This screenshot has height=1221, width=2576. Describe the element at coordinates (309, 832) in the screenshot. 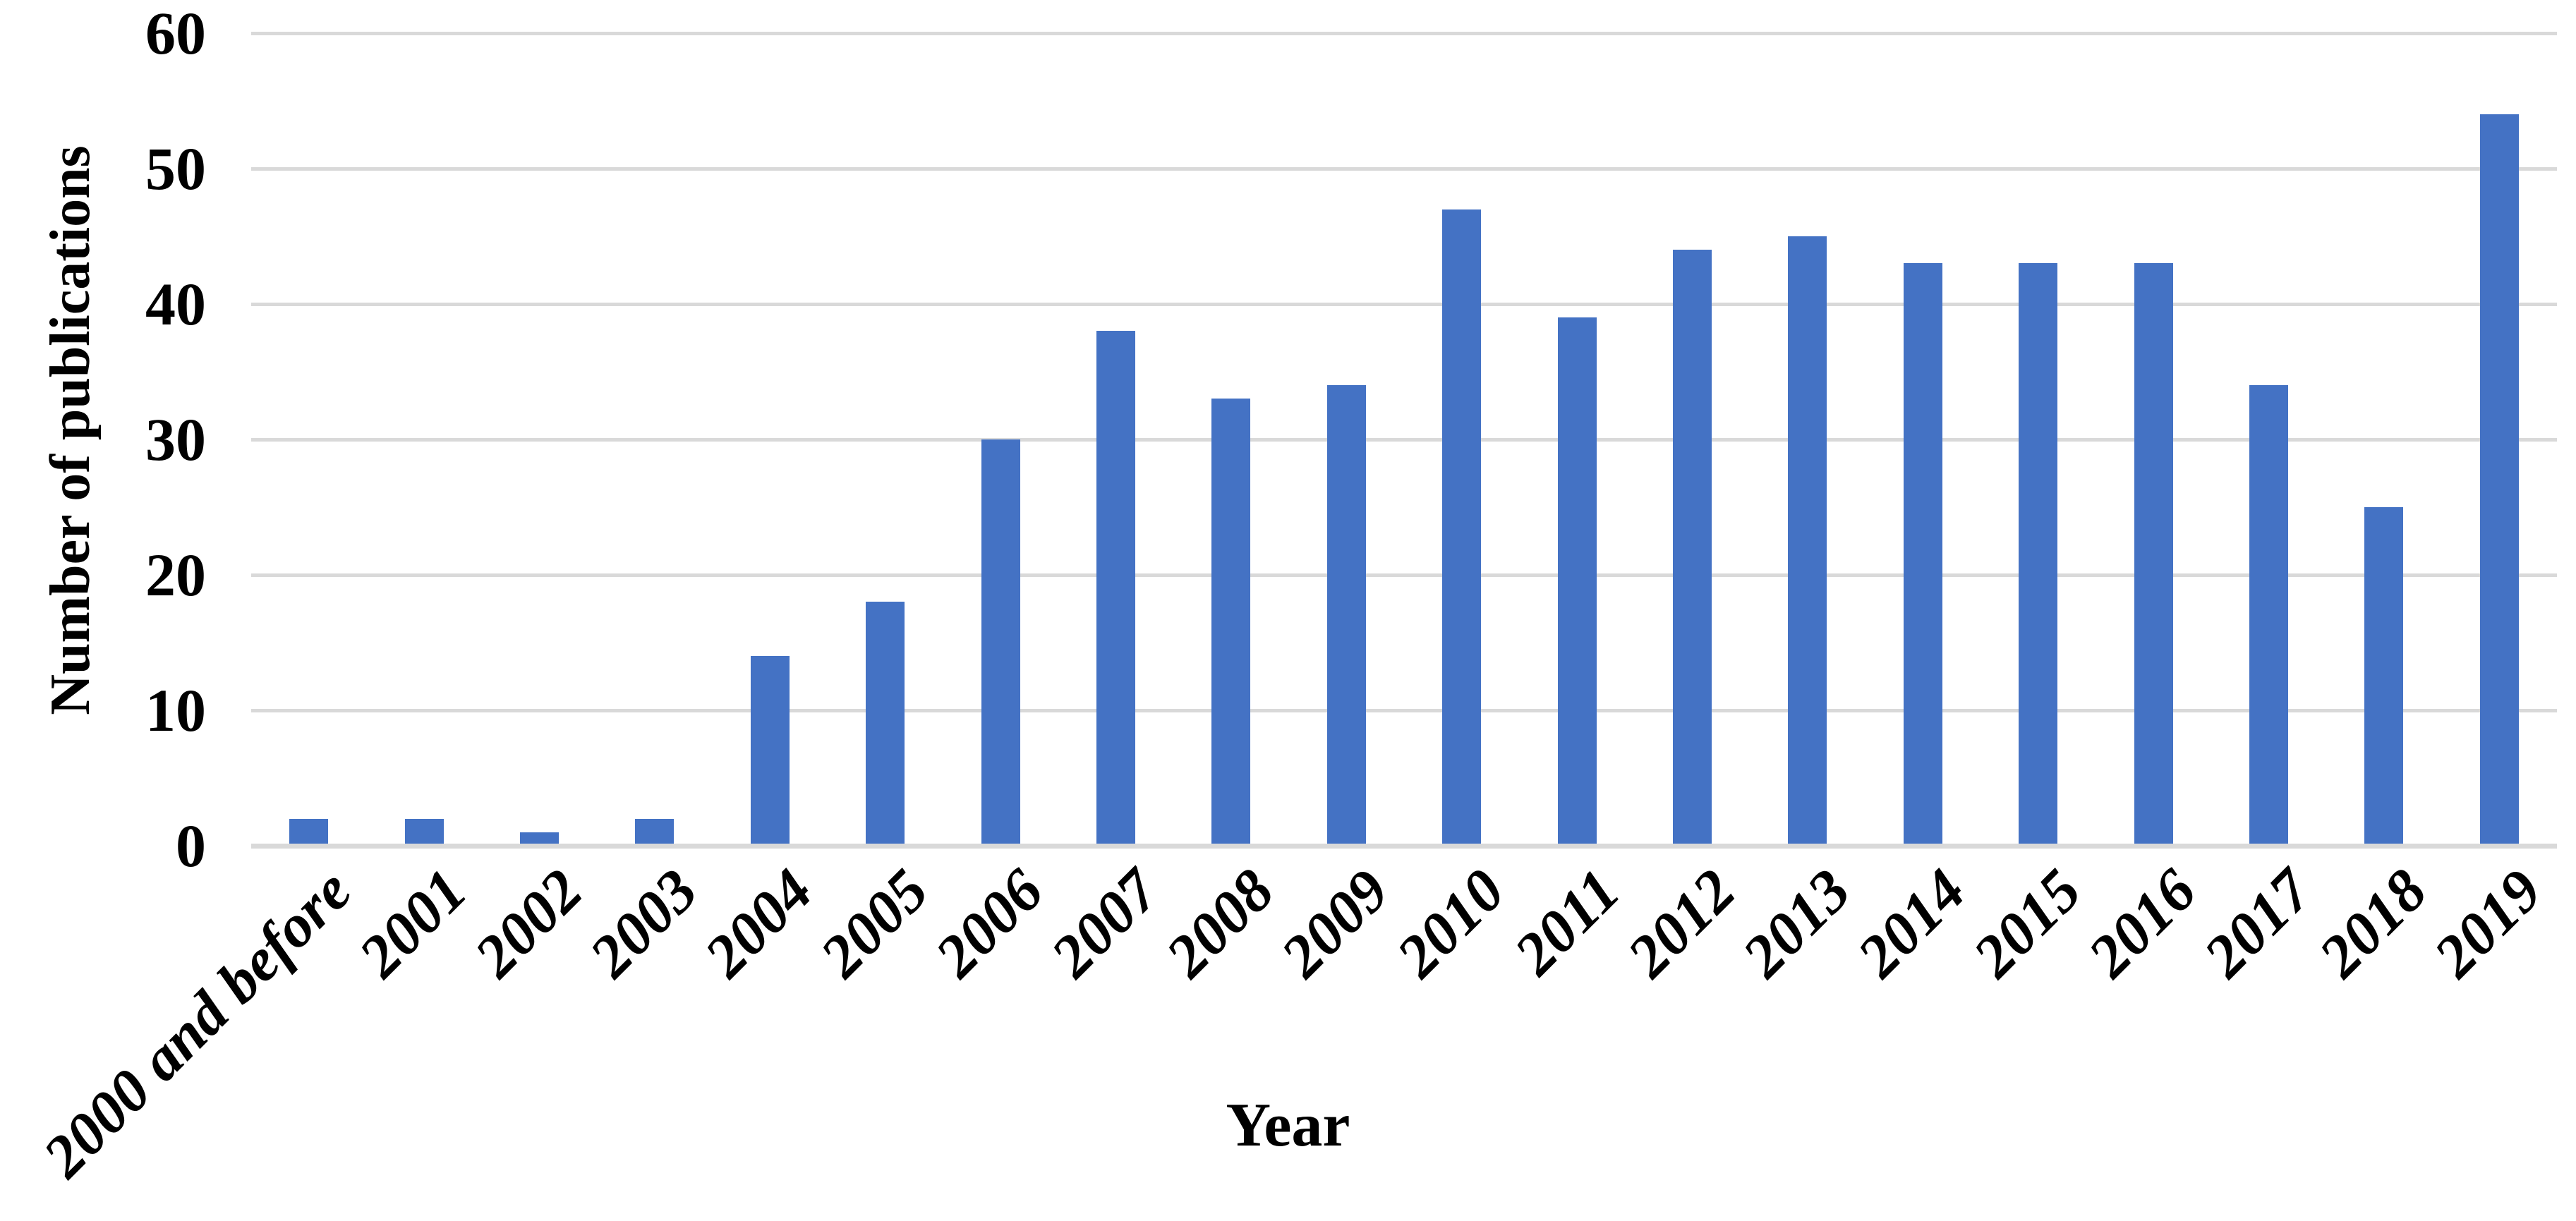

I see `bar-2000-and-before` at that location.